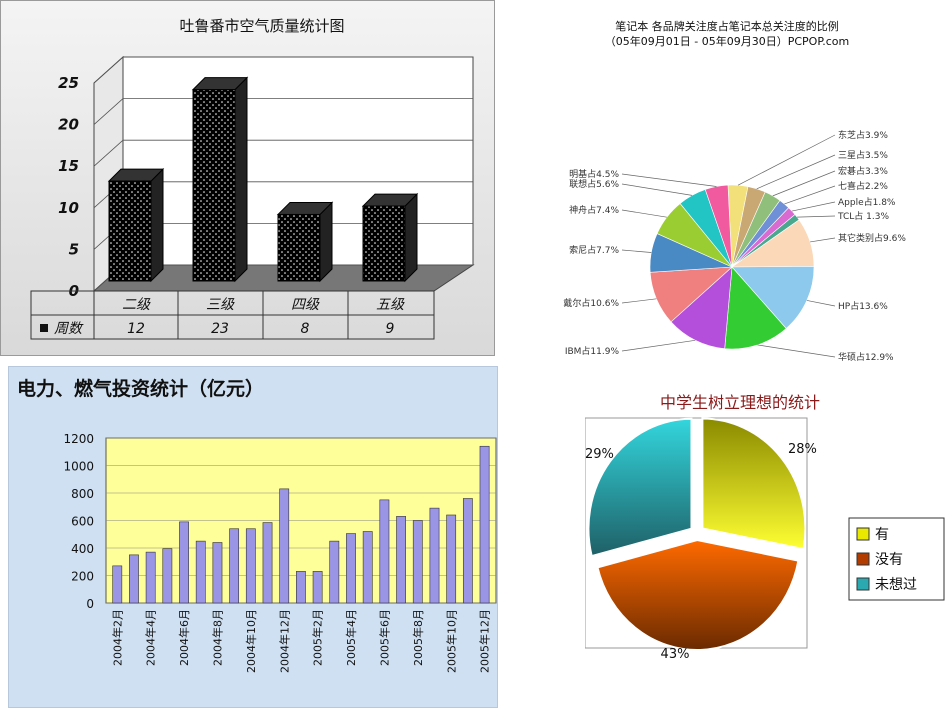 The height and width of the screenshot is (713, 950). Describe the element at coordinates (867, 202) in the screenshot. I see `slice-label: Apple占1.8%` at that location.